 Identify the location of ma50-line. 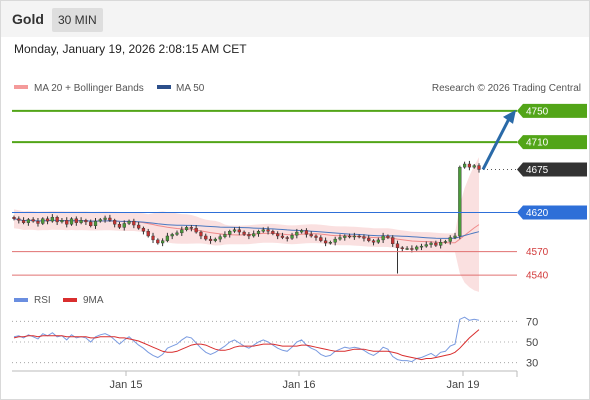
(246, 228).